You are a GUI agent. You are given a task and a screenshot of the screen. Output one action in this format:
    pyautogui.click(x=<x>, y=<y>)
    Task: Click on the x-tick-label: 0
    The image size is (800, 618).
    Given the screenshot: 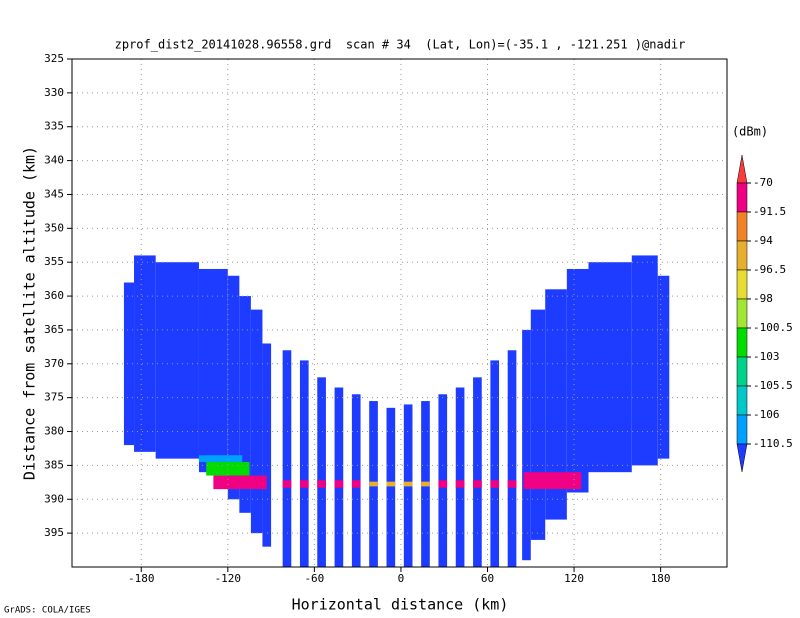 What is the action you would take?
    pyautogui.click(x=401, y=578)
    